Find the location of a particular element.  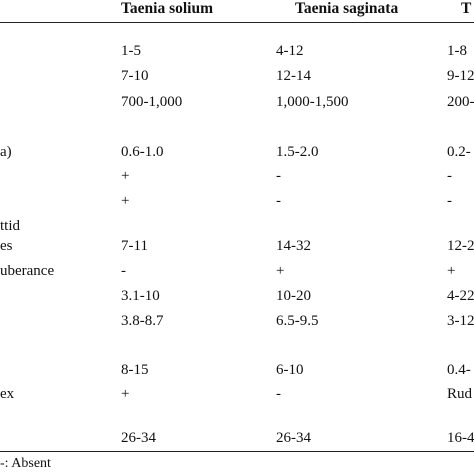

cell-solium: - is located at coordinates (123, 271).